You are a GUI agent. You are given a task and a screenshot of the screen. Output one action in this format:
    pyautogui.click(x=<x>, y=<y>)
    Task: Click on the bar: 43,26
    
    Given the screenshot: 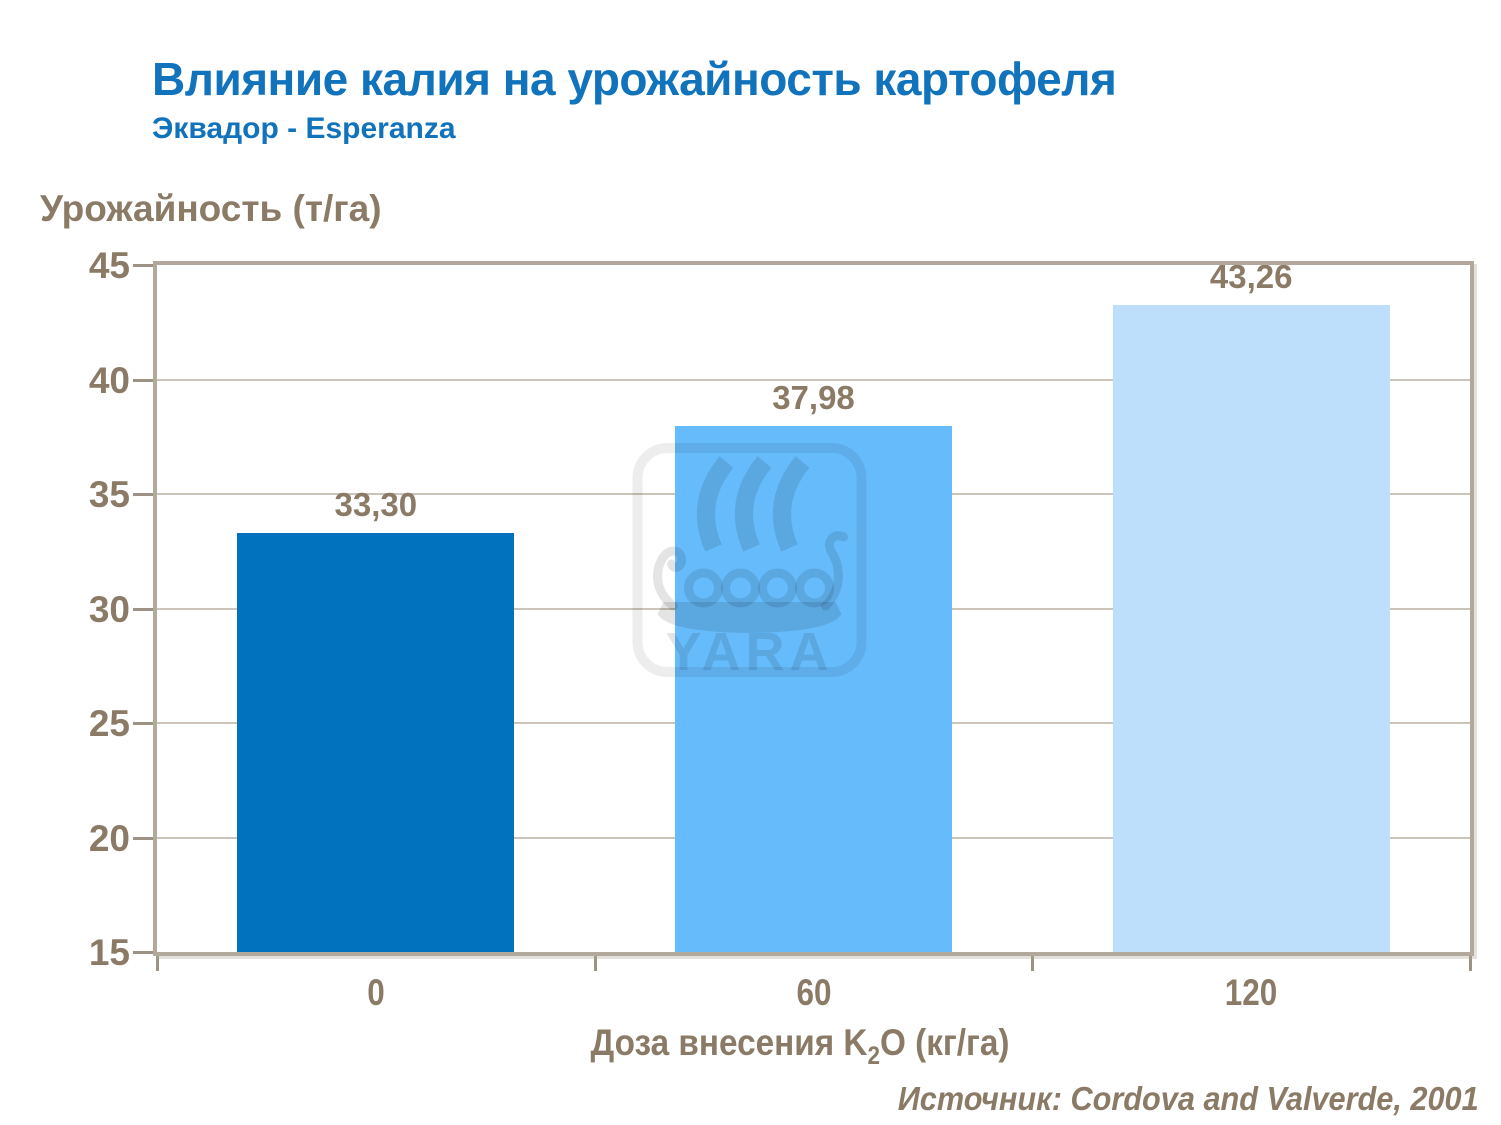 What is the action you would take?
    pyautogui.click(x=1251, y=605)
    